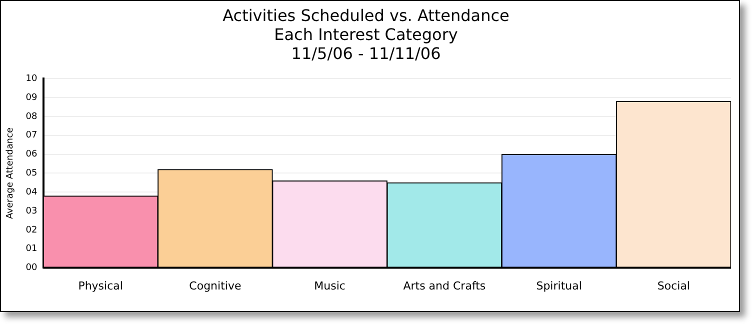 This screenshot has height=326, width=752. I want to click on y-tick-label: 04, so click(32, 192).